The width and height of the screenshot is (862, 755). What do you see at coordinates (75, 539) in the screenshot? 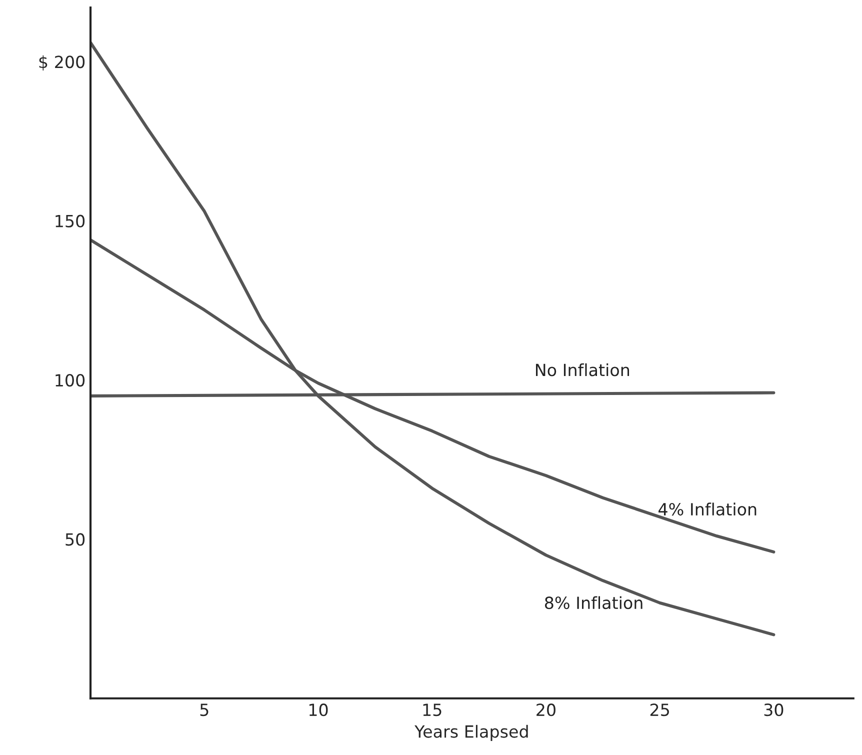
I see `y-tick-label: 50` at bounding box center [75, 539].